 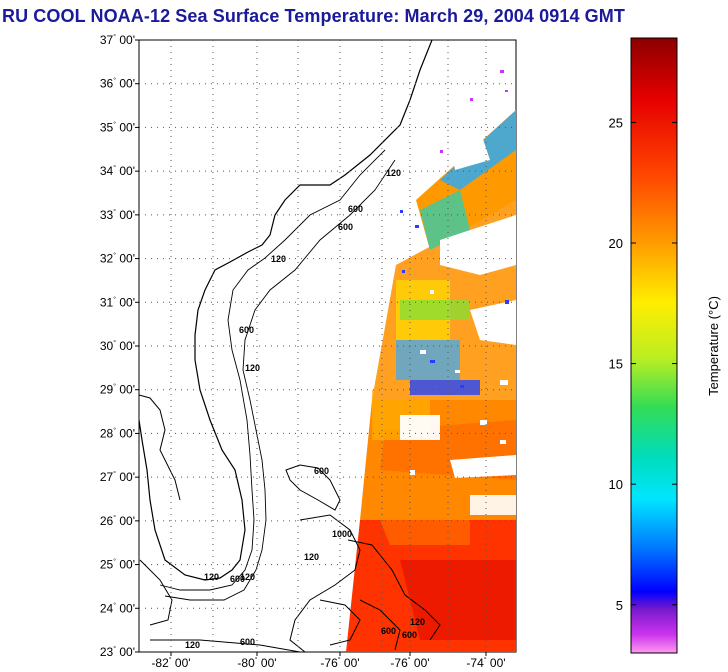 I want to click on latitude-label: 34° 00', so click(x=117, y=171).